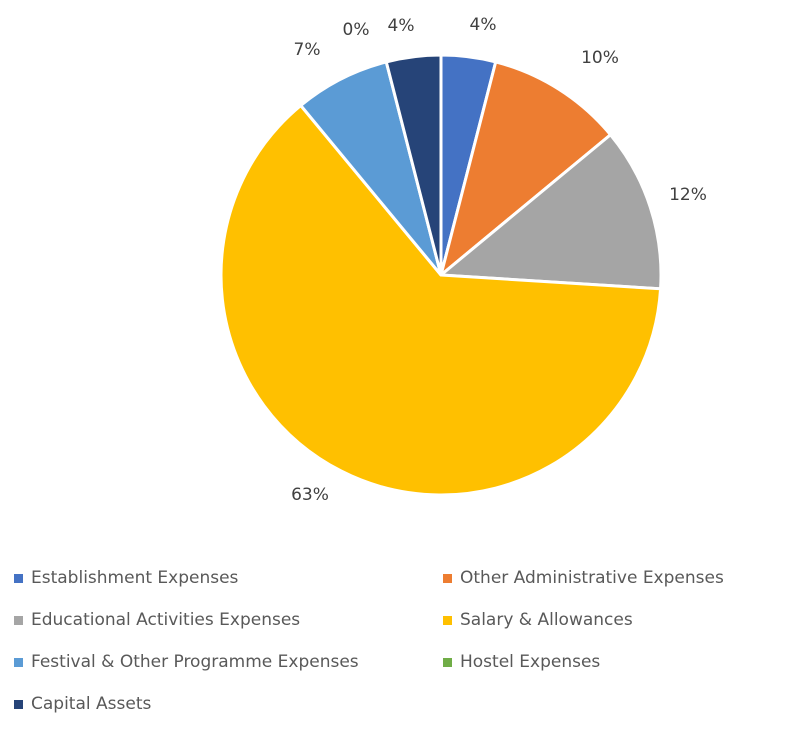 Image resolution: width=808 pixels, height=744 pixels. Describe the element at coordinates (135, 578) in the screenshot. I see `legend-label-establishment-expenses: Establishment Expenses` at that location.